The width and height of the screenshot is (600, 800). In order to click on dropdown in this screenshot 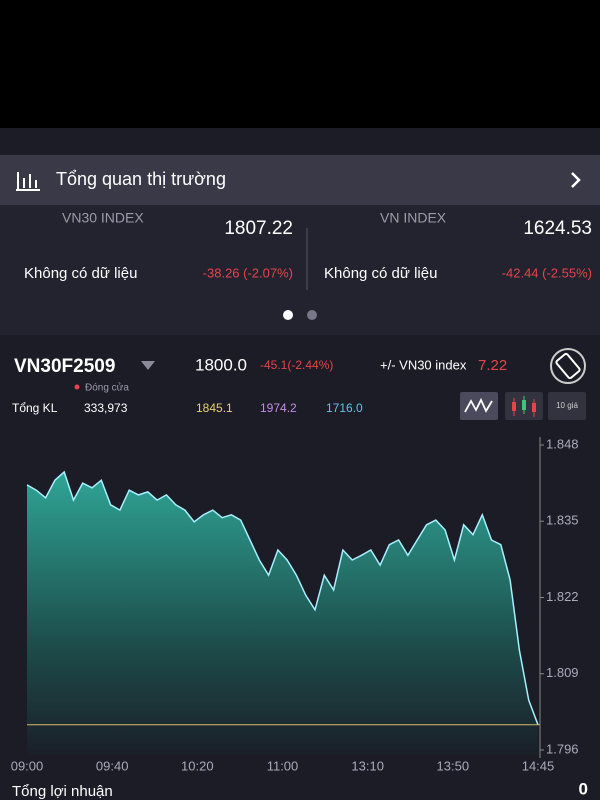, I will do `click(148, 365)`.